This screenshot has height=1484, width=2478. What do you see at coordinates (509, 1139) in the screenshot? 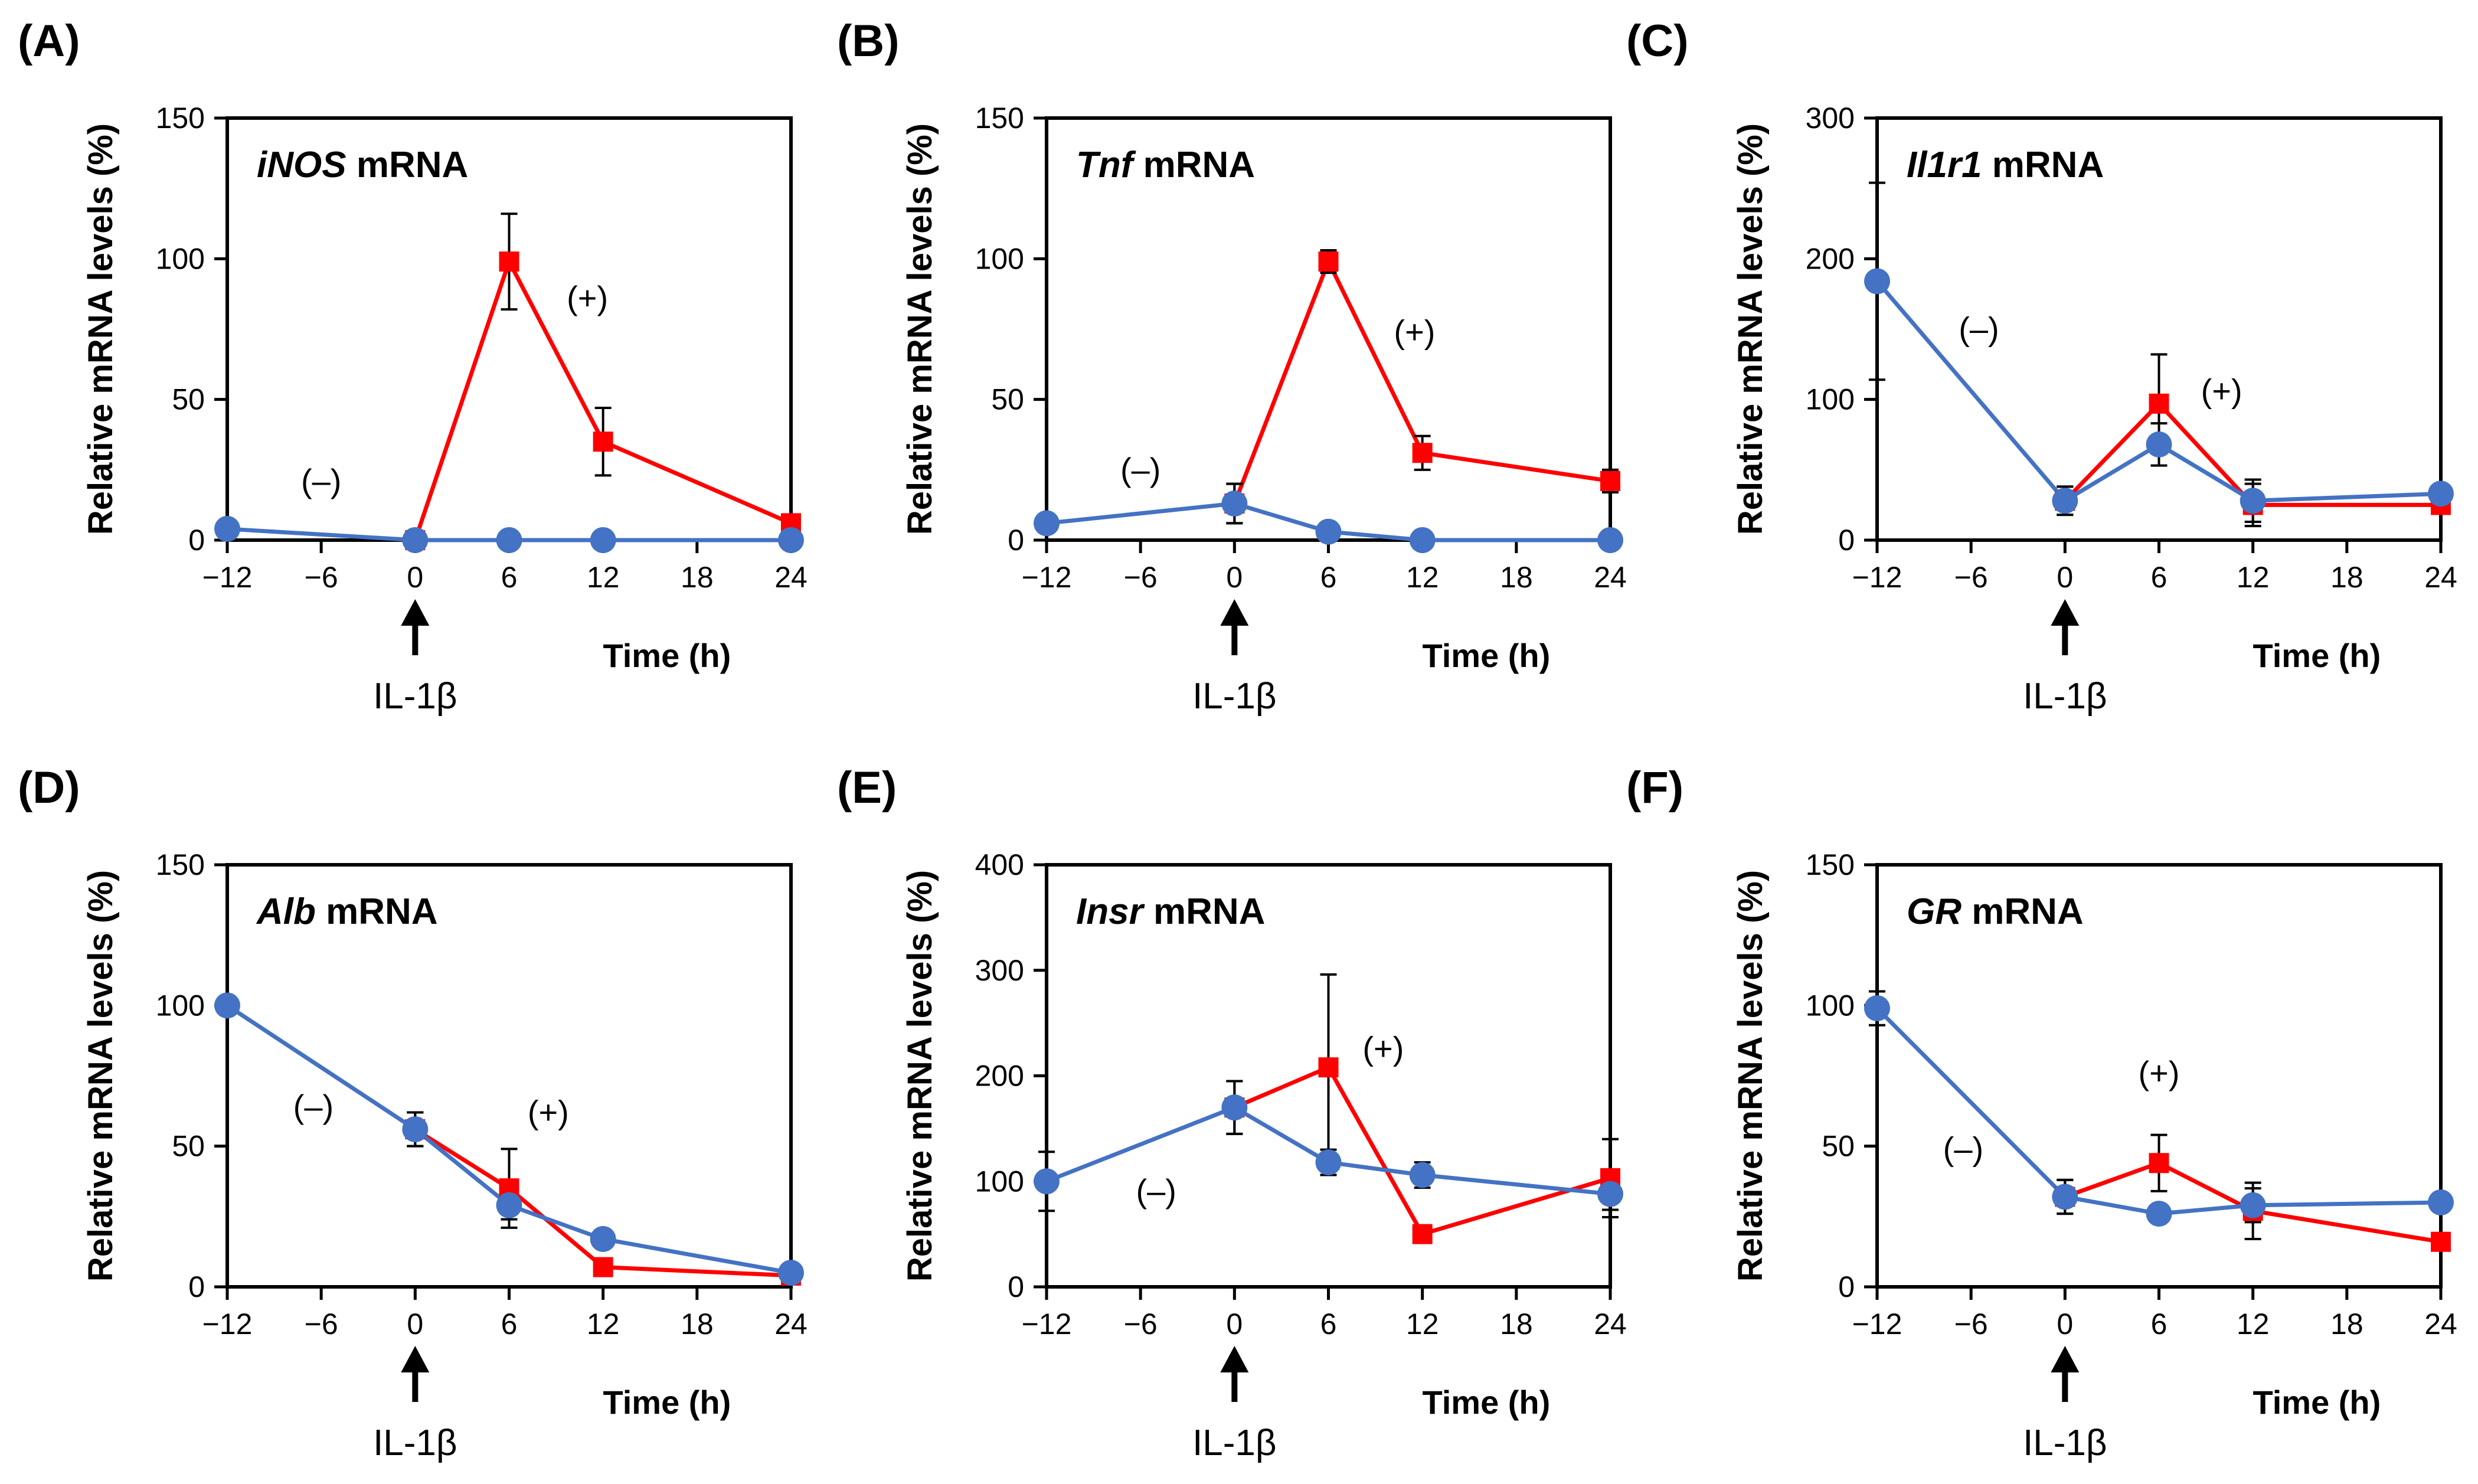
I see `series-line-minus` at bounding box center [509, 1139].